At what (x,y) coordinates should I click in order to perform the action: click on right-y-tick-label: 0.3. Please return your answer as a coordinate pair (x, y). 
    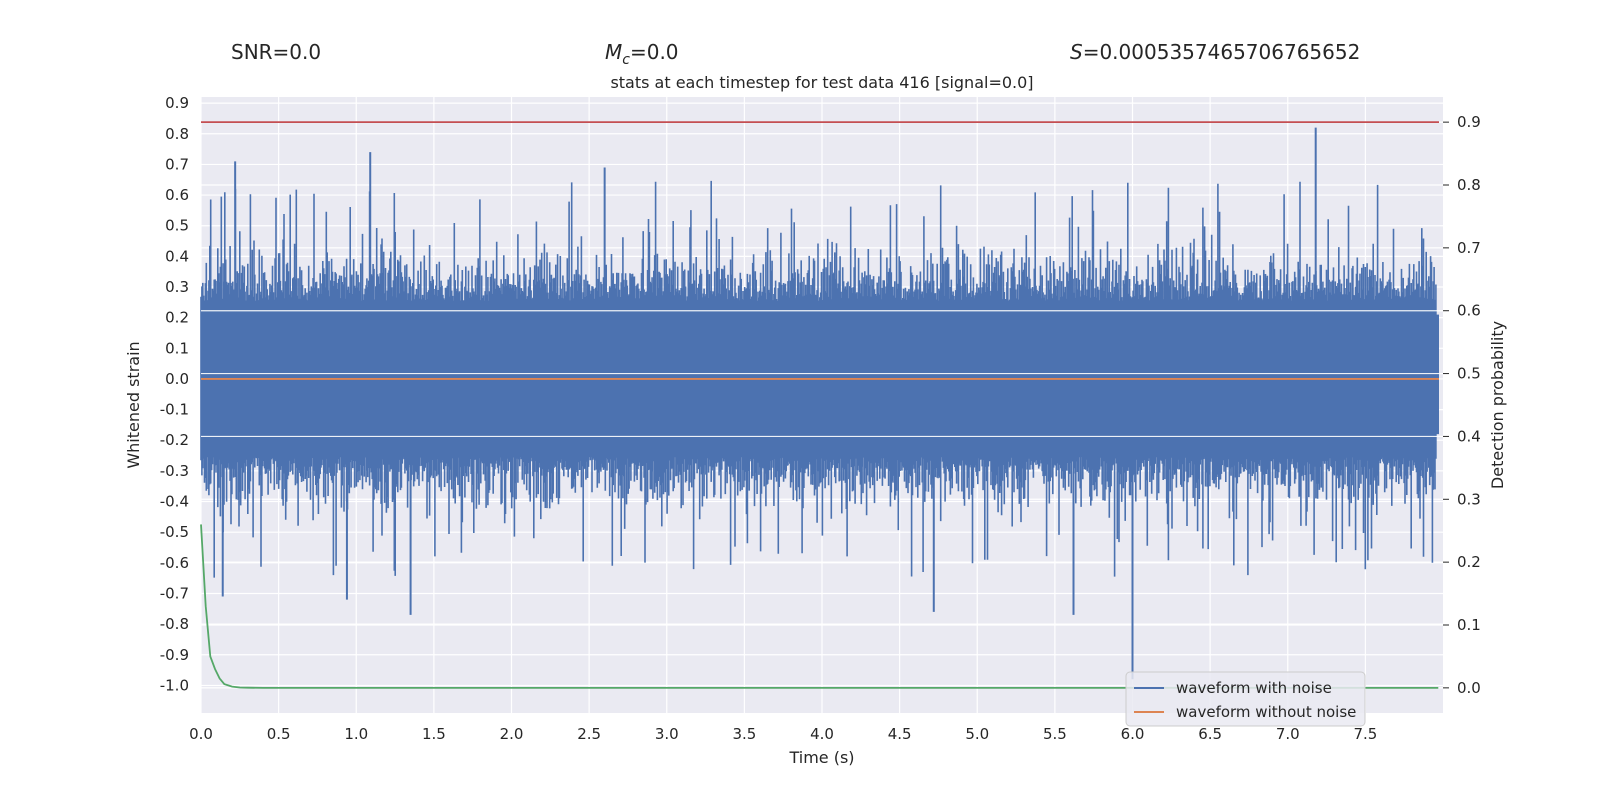
    Looking at the image, I should click on (1469, 499).